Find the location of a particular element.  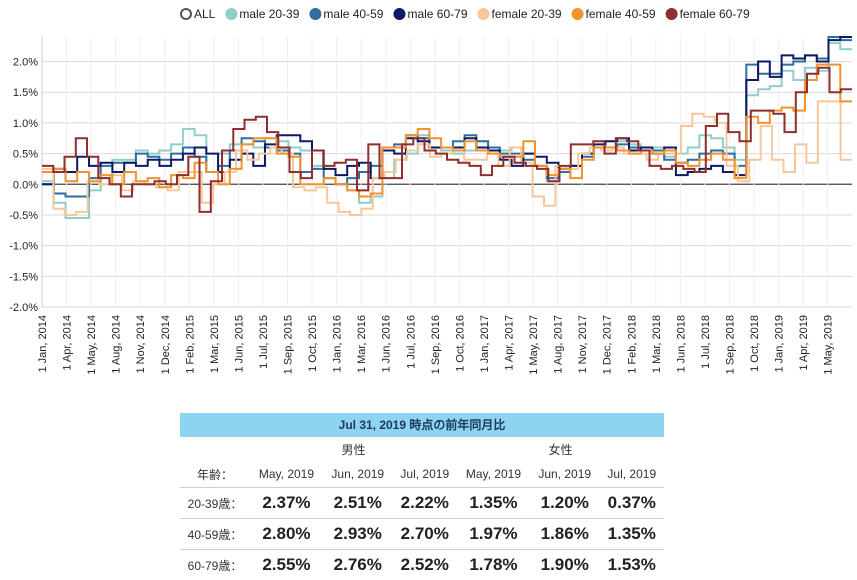

group-female: 女性 is located at coordinates (560, 449).